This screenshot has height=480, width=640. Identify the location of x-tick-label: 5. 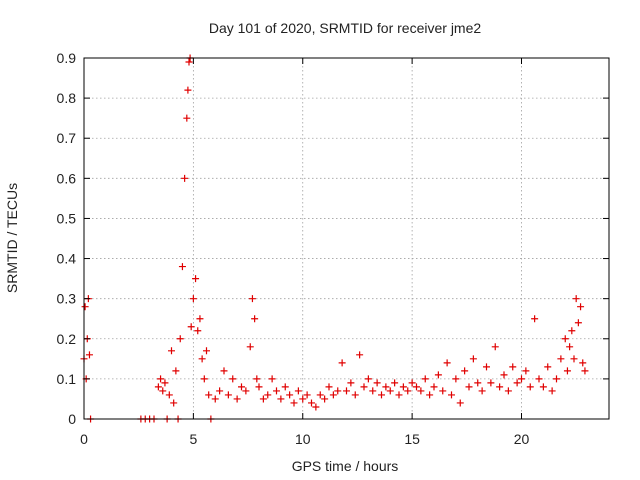
(193, 439).